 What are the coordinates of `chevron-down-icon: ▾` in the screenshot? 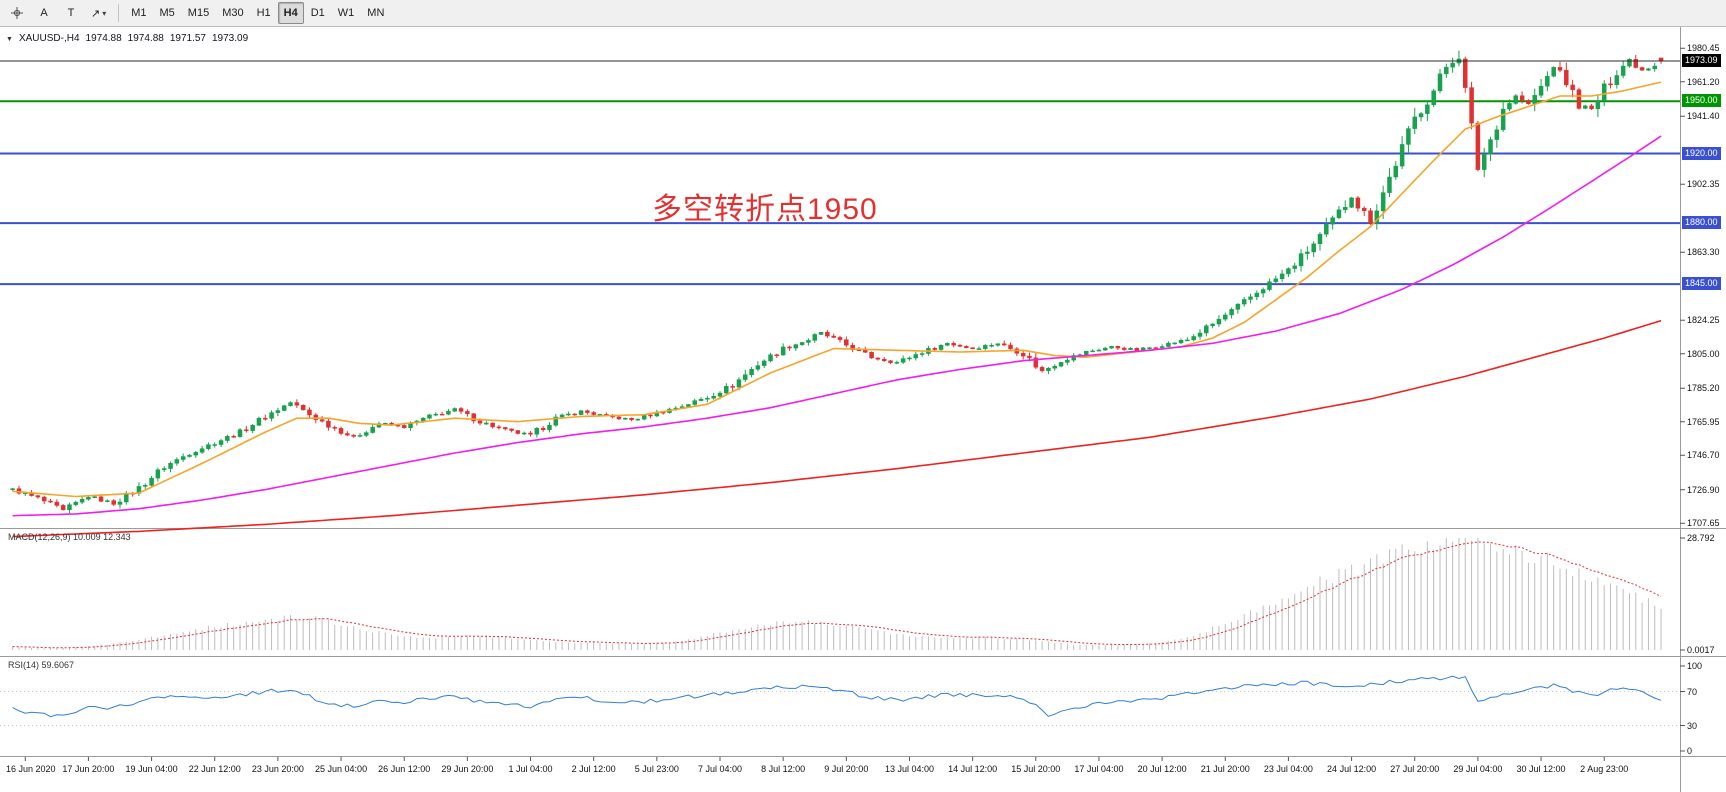 It's located at (104, 13).